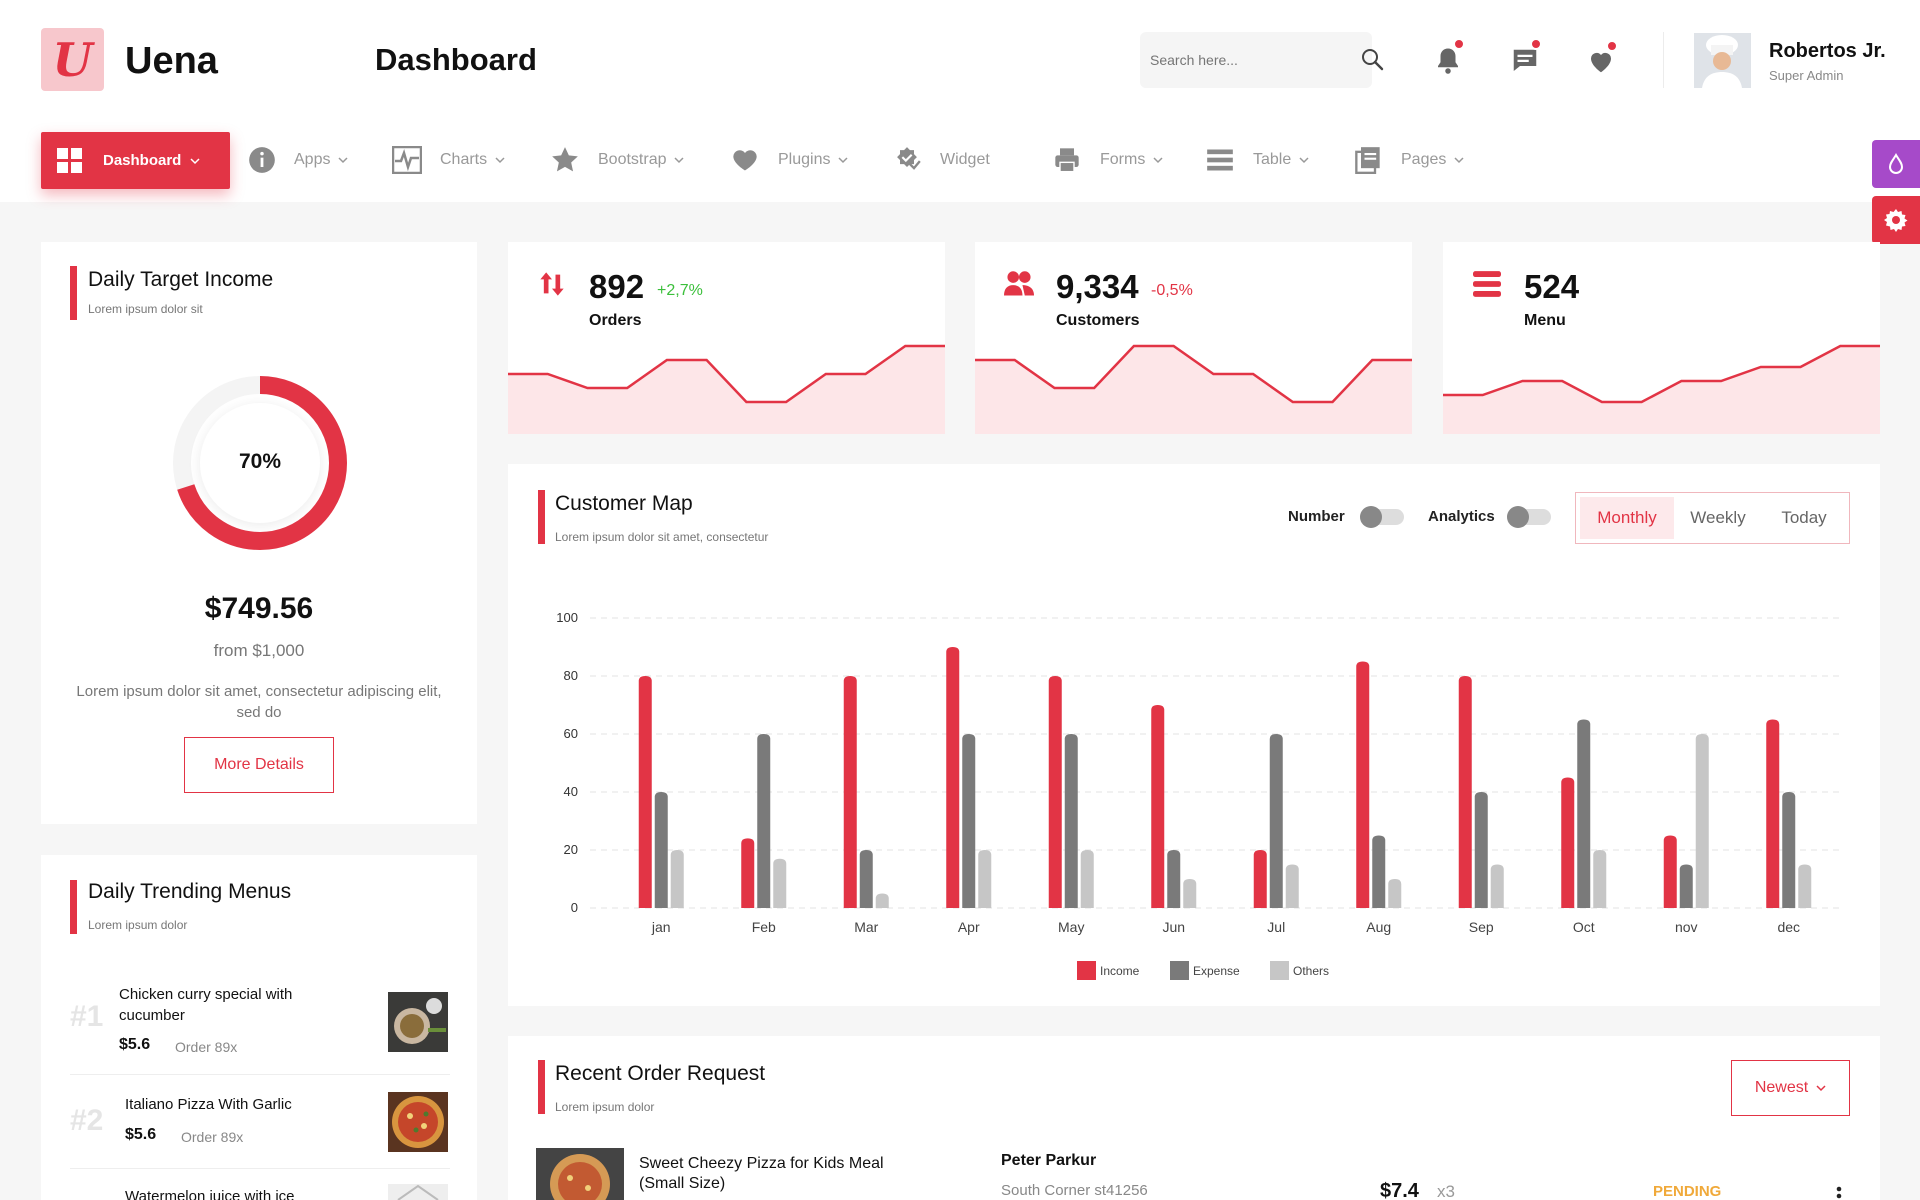  I want to click on card-title: Customer Map, so click(624, 503).